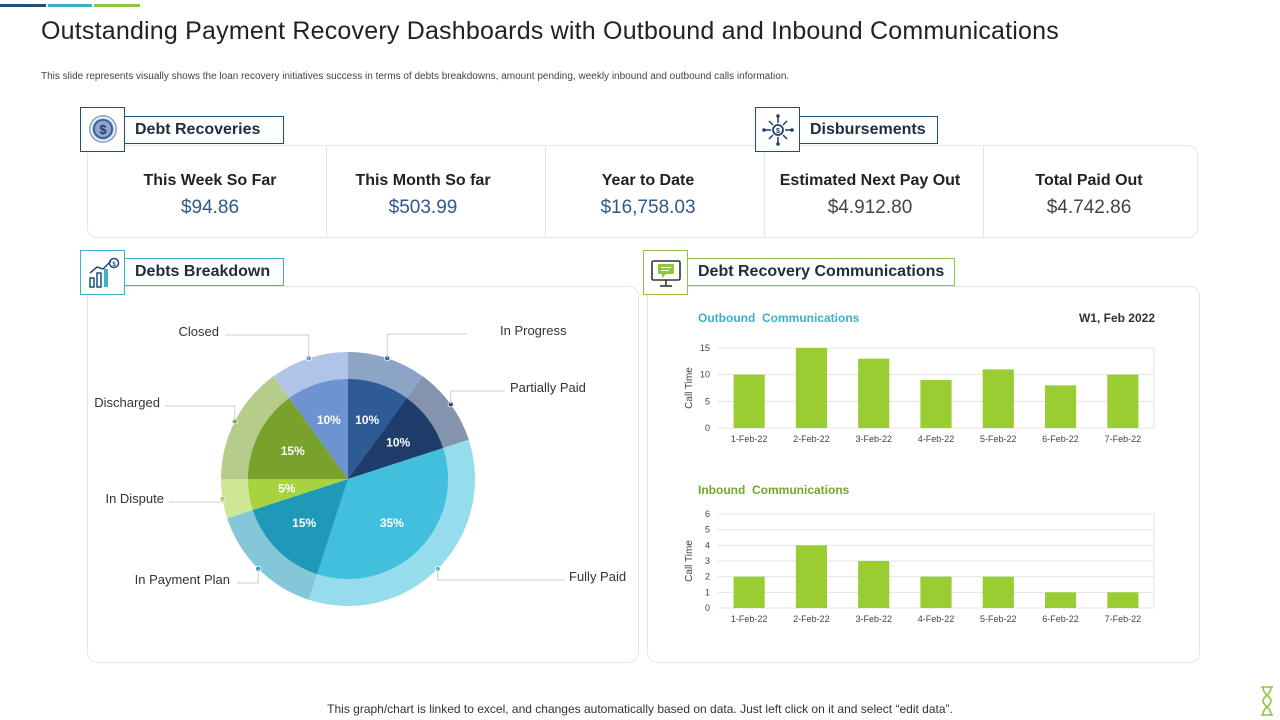  What do you see at coordinates (210, 180) in the screenshot?
I see `stat-label: This Week So Far` at bounding box center [210, 180].